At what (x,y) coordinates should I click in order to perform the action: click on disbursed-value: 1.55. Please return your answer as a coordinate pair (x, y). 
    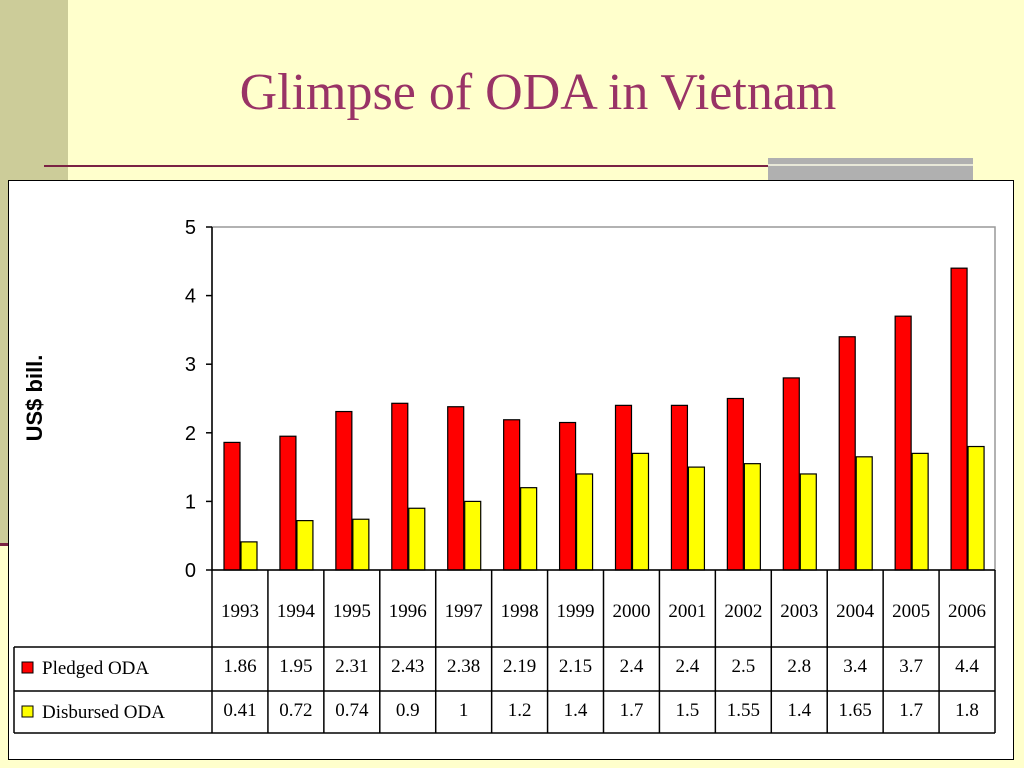
    Looking at the image, I should click on (743, 710).